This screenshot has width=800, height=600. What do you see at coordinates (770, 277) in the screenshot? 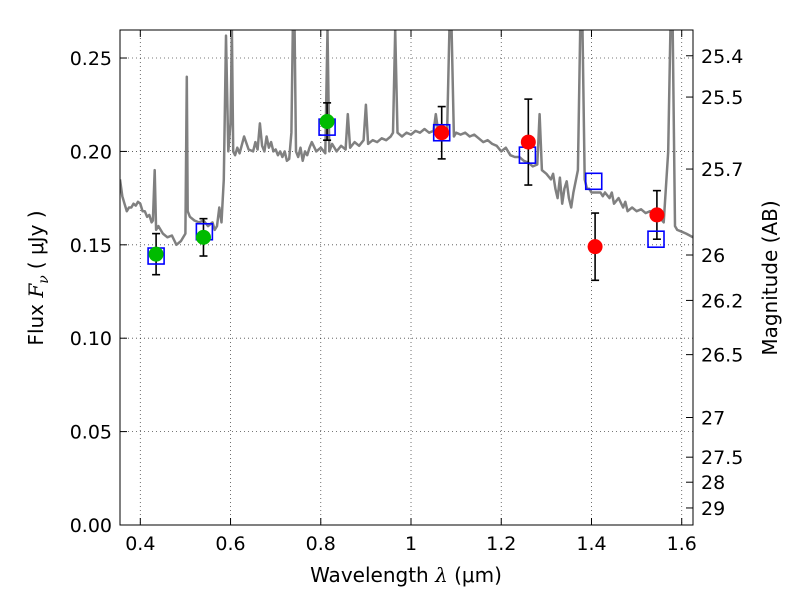
I see `y2-axis-title: Magnitude (AB)` at bounding box center [770, 277].